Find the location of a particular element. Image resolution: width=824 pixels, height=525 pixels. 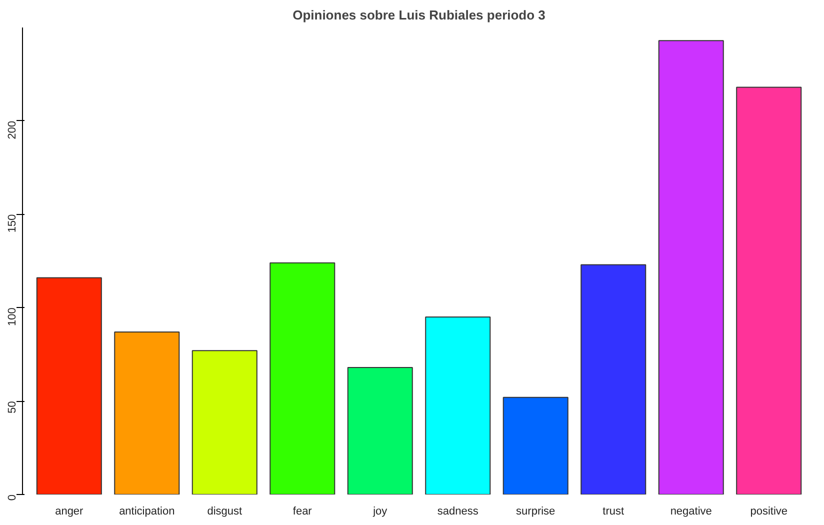

y-tick-label: 200 is located at coordinates (12, 130).